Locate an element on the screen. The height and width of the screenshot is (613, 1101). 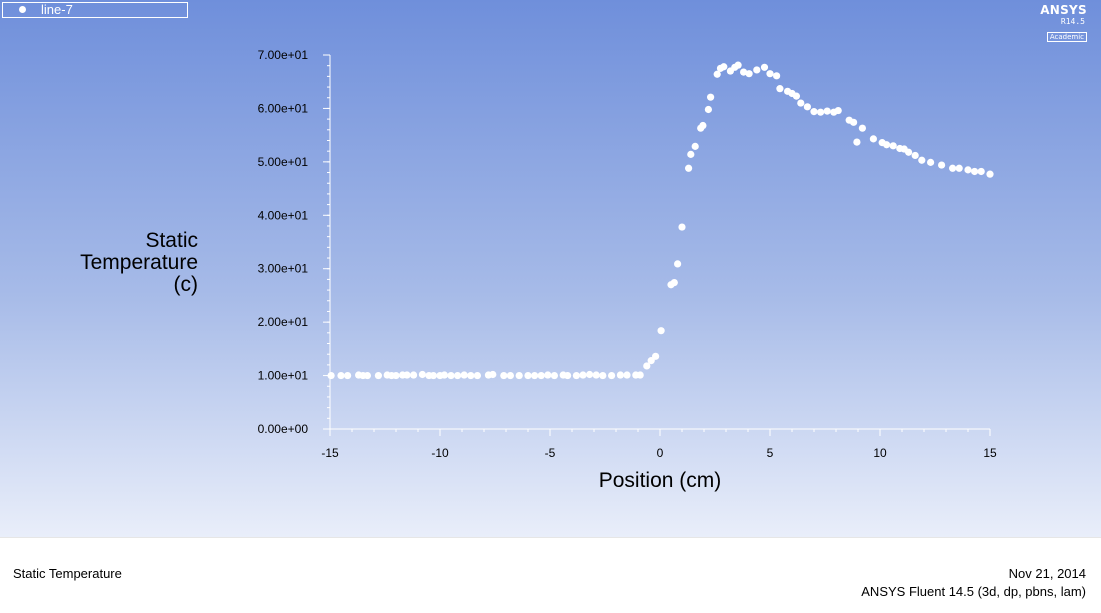
x-tick-label: 15 is located at coordinates (990, 453).